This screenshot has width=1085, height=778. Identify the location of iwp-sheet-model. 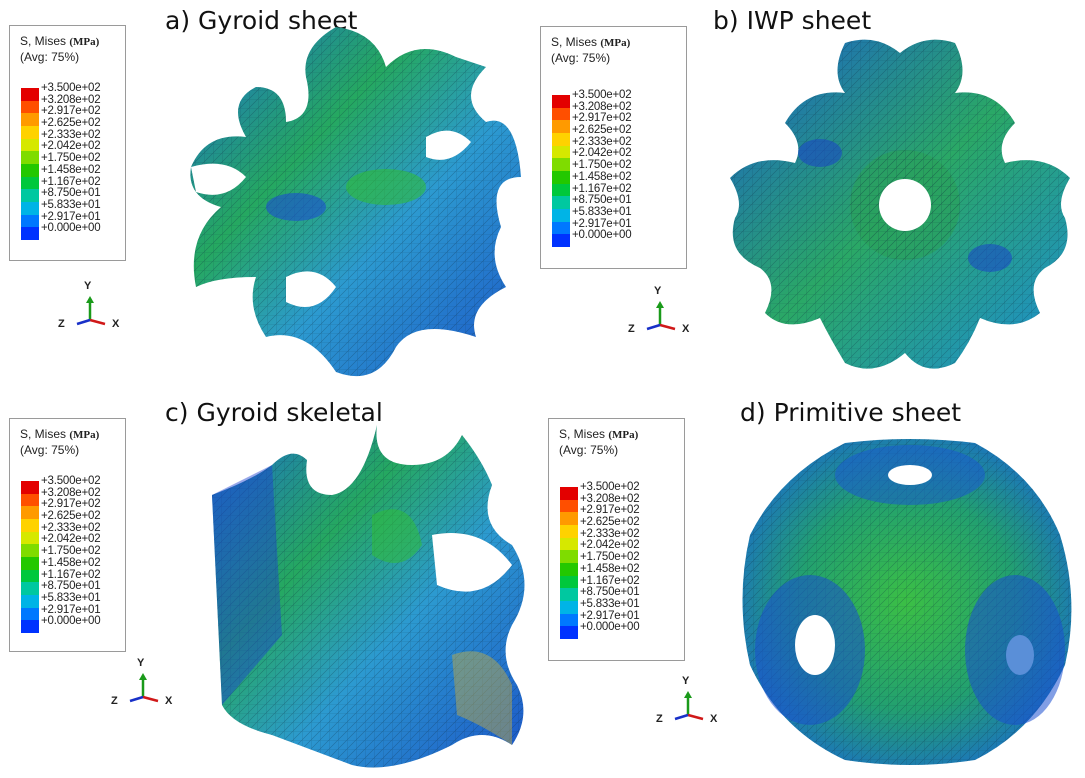
(900, 204).